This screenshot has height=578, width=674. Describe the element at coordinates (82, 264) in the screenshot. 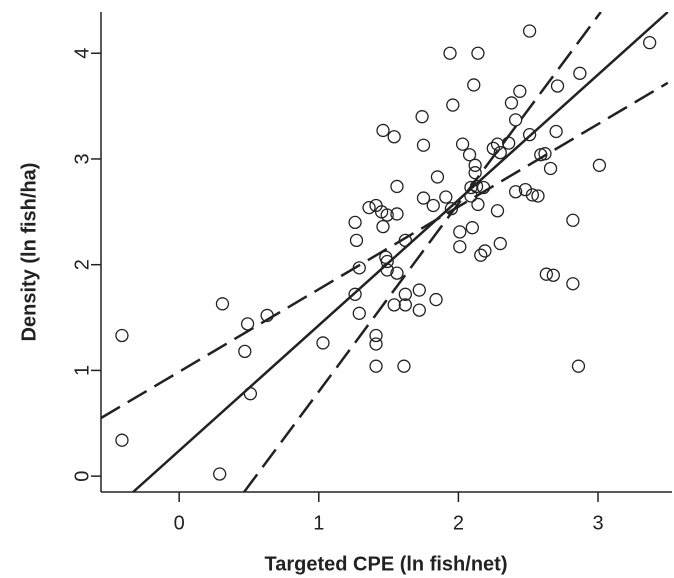

I see `y-tick-label: 2` at that location.